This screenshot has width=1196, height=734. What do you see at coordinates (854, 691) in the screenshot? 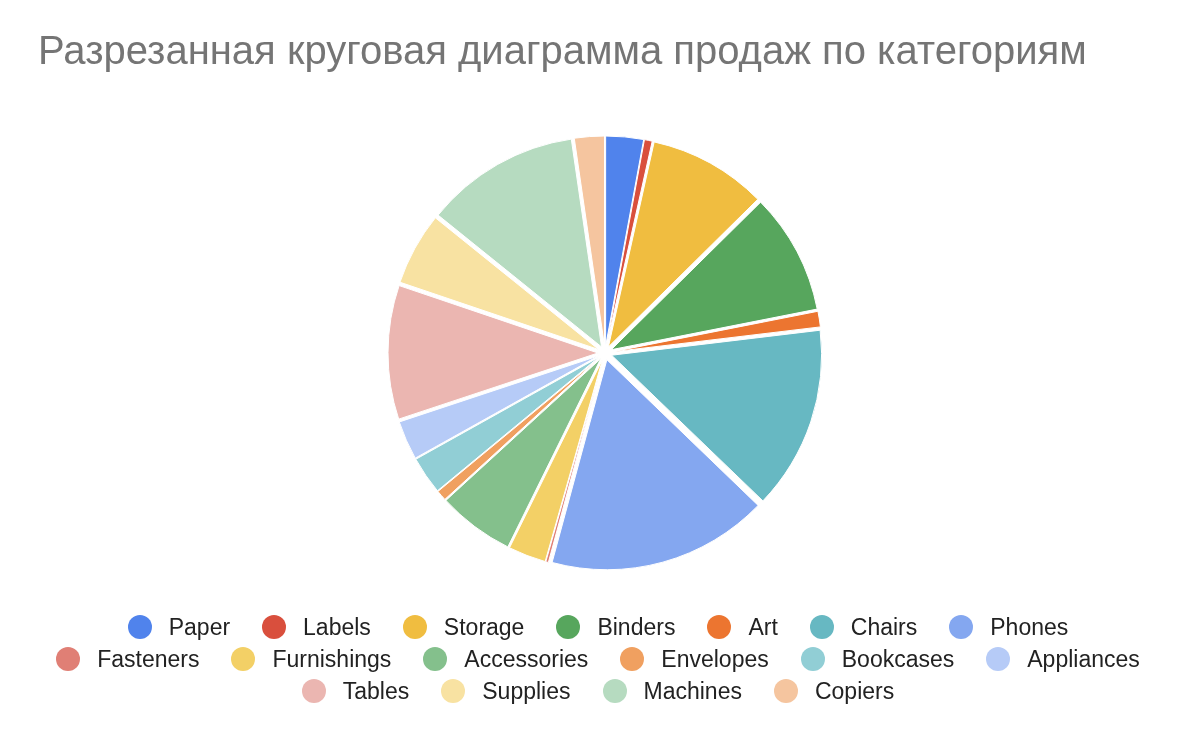
I see `legend-label: Copiers` at bounding box center [854, 691].